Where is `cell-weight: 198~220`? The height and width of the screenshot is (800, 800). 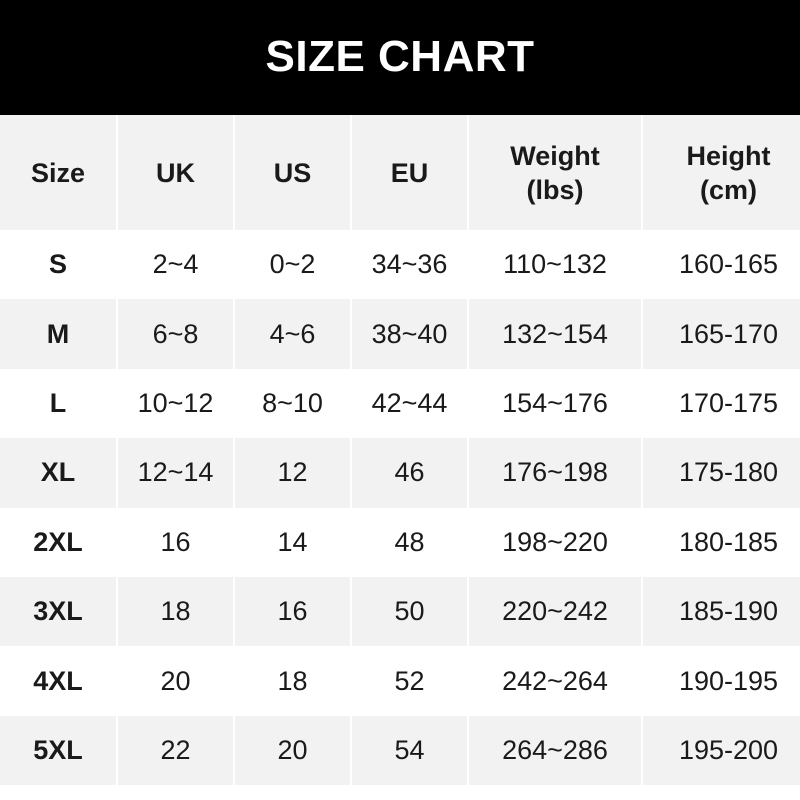
cell-weight: 198~220 is located at coordinates (555, 542).